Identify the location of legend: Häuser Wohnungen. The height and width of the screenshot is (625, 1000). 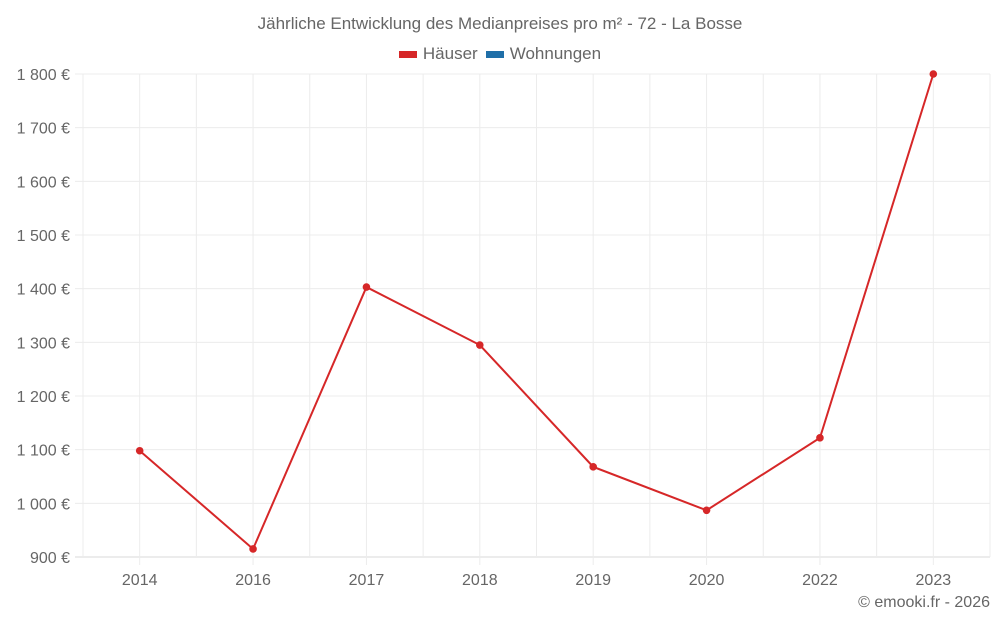
(500, 54).